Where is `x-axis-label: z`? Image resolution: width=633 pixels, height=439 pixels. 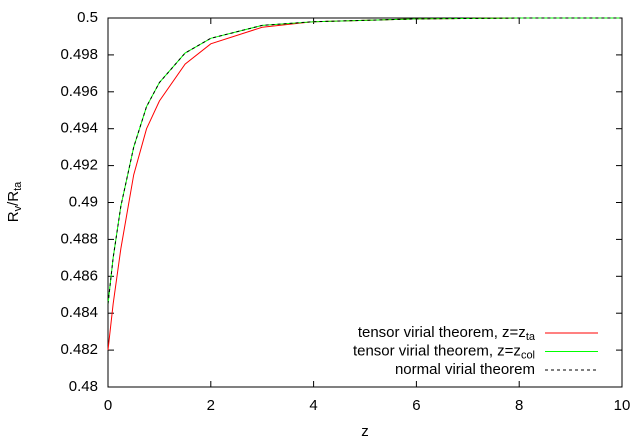 x-axis-label: z is located at coordinates (365, 431).